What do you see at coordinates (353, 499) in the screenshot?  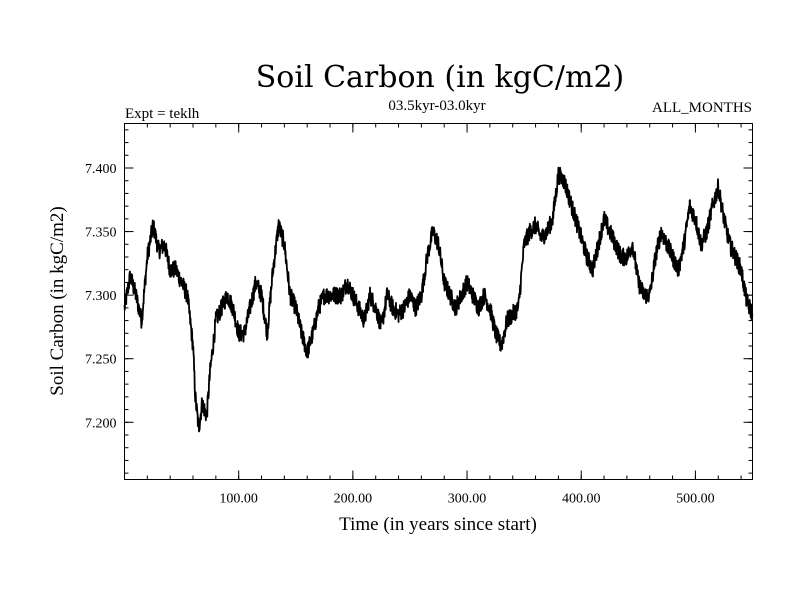 I see `x-tick-label: 200.00` at bounding box center [353, 499].